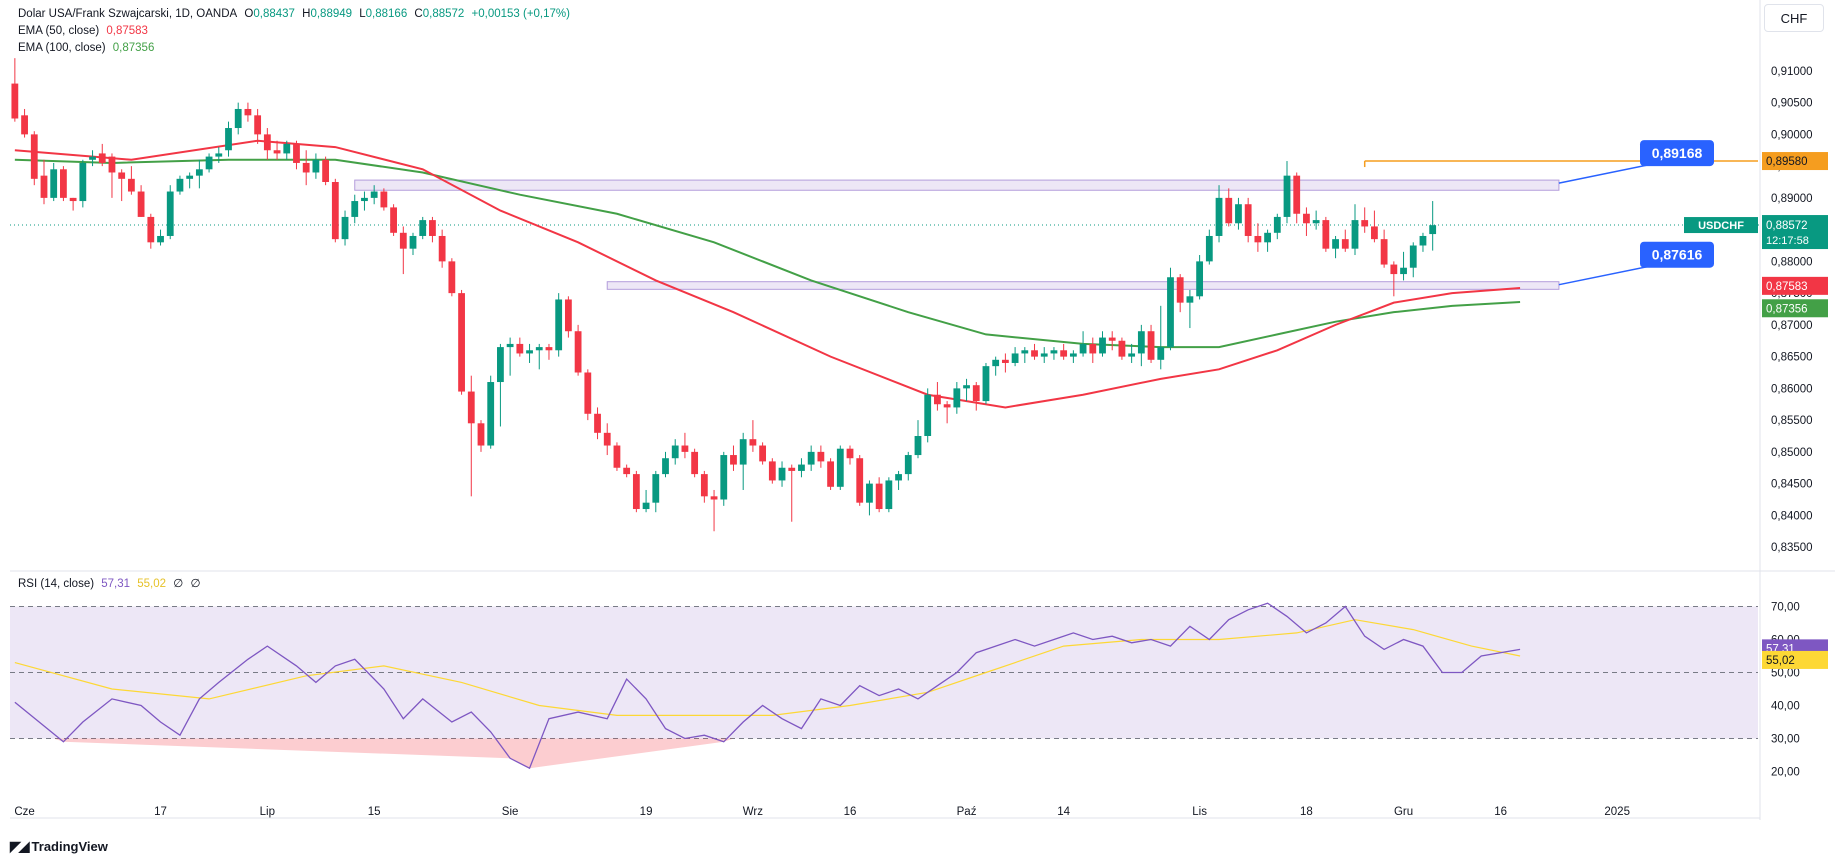 The height and width of the screenshot is (864, 1835). Describe the element at coordinates (88, 48) in the screenshot. I see `ema100-legend: EMA (100, close) 0,87356` at that location.